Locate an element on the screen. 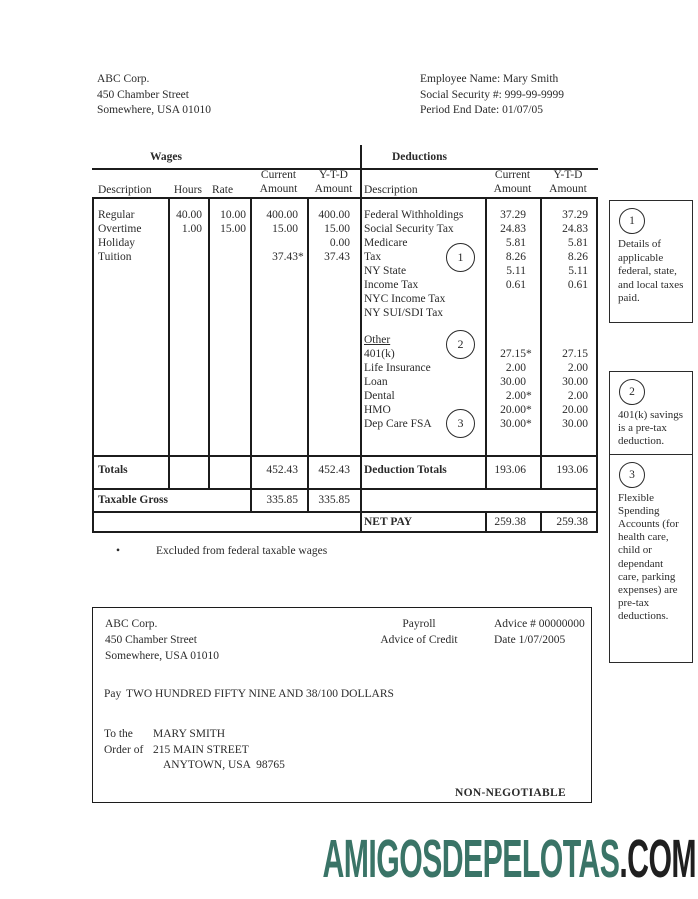  wages-hours-header: Hours is located at coordinates (187, 190).